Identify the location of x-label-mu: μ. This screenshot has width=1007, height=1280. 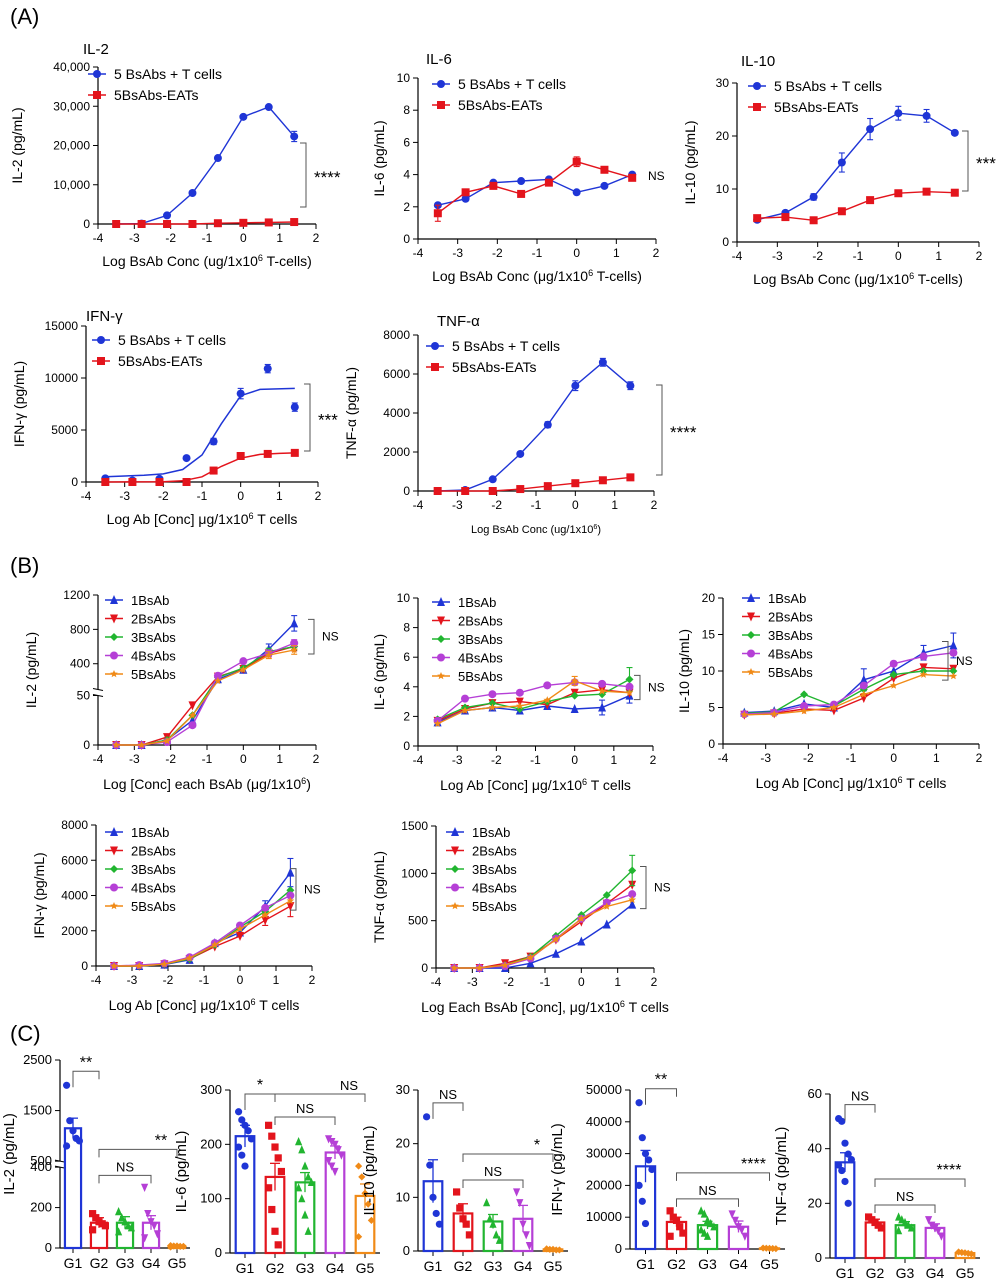
(863, 279).